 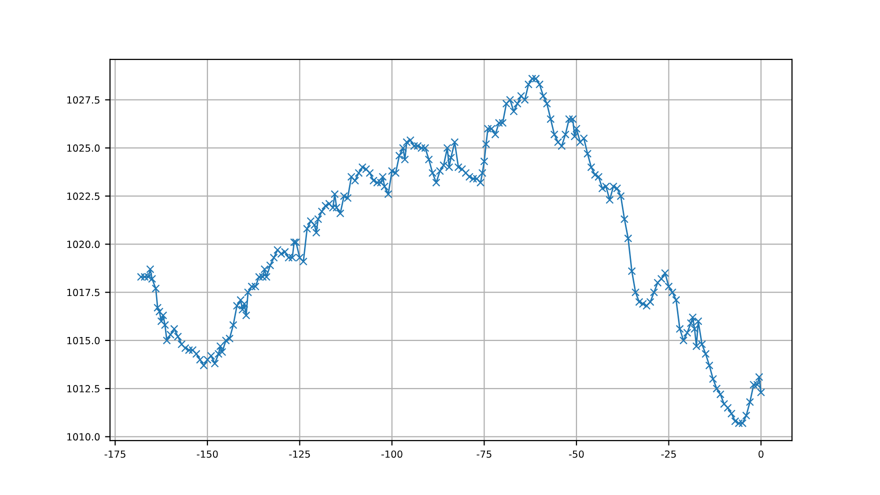 What do you see at coordinates (576, 454) in the screenshot?
I see `x-tick-label: -50` at bounding box center [576, 454].